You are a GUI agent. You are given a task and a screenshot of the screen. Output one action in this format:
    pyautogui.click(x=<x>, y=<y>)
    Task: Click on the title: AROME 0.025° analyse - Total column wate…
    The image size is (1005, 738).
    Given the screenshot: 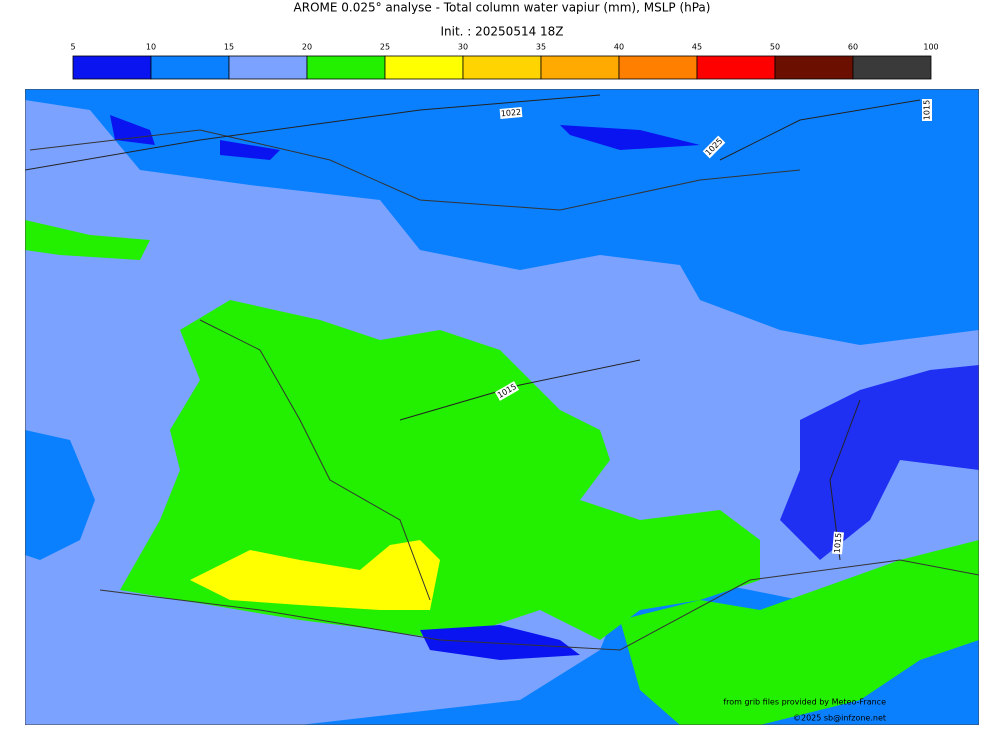 What is the action you would take?
    pyautogui.click(x=502, y=8)
    